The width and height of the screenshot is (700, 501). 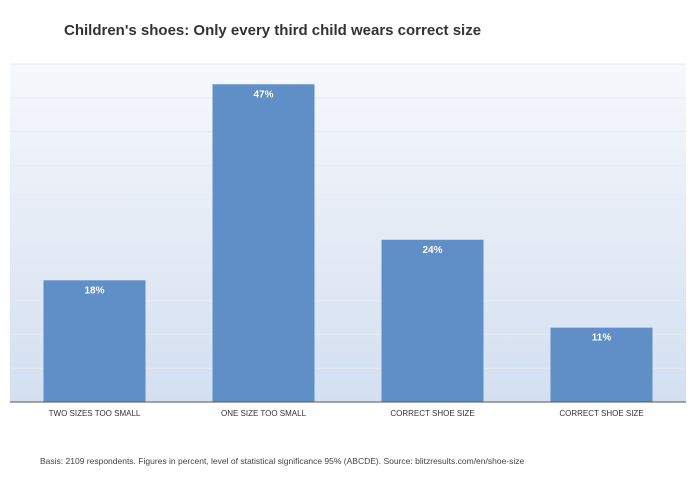 I want to click on x-tick-label: TWO SIZES TOO SMALL, so click(x=95, y=413).